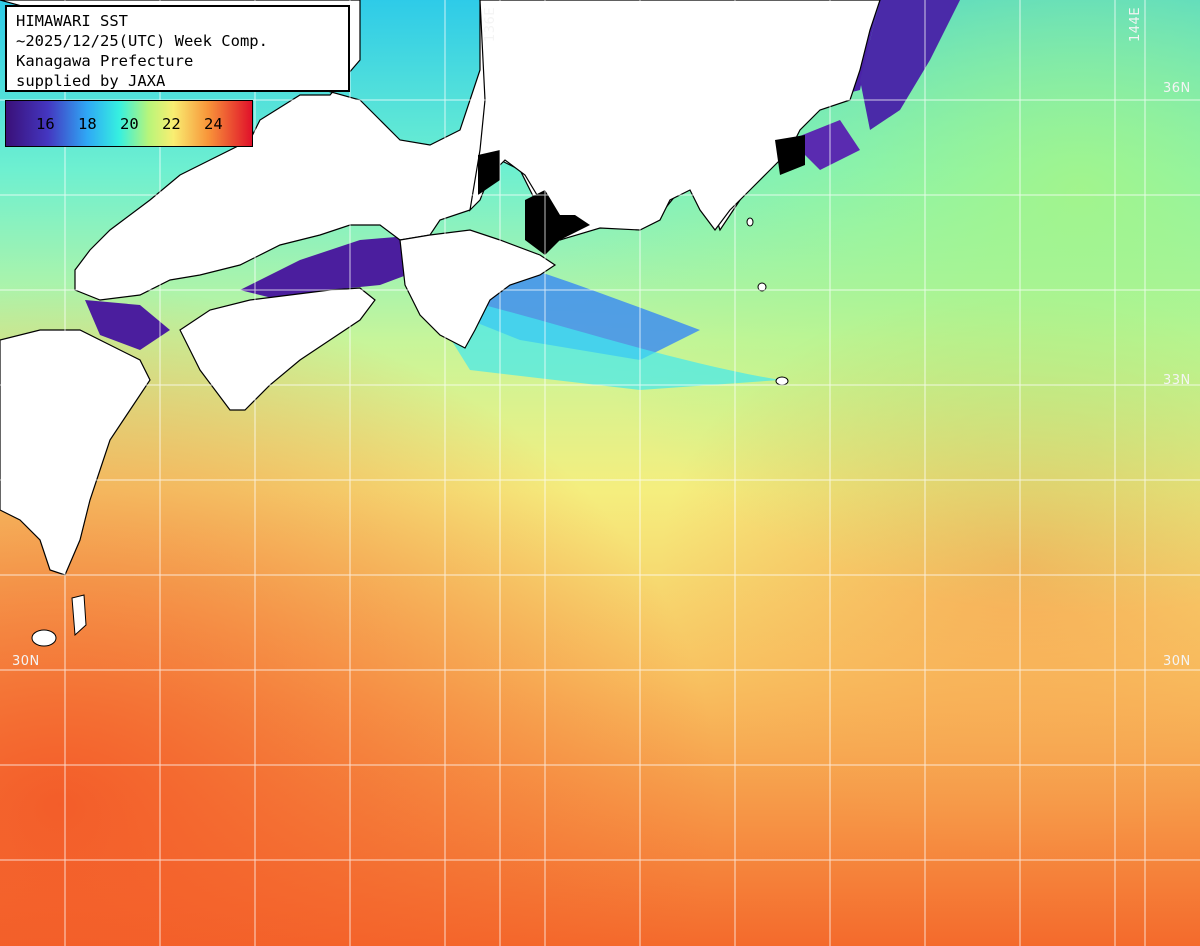 This screenshot has width=1200, height=946. Describe the element at coordinates (72, 21) in the screenshot. I see `info-title: HIMAWARI SST` at that location.